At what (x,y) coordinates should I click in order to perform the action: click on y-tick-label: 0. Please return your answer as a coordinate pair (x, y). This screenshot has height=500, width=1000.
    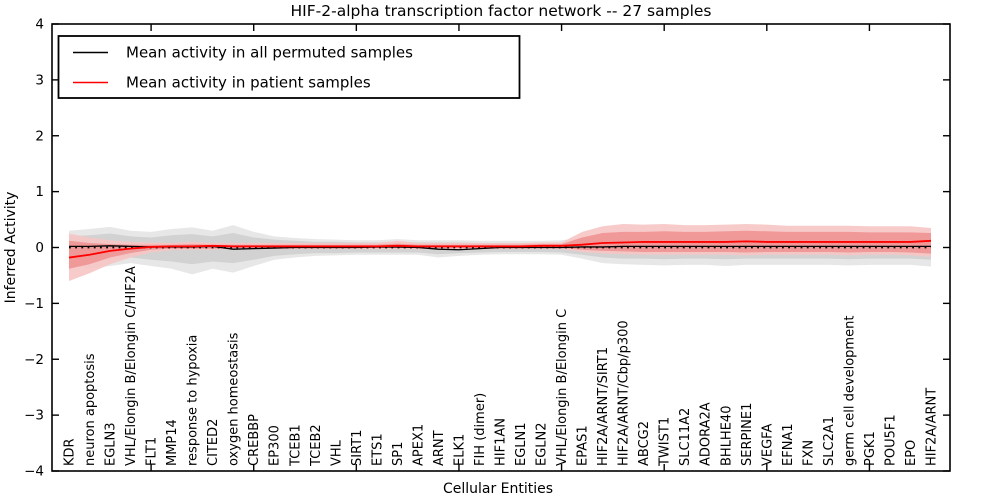
    Looking at the image, I should click on (39, 248).